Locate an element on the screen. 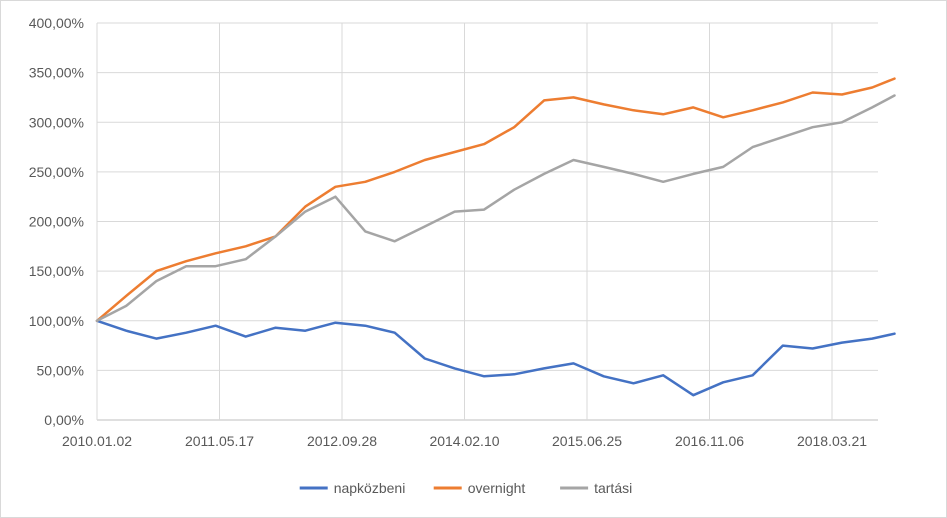 Image resolution: width=947 pixels, height=518 pixels. x-tick-label: 2016.11.06 is located at coordinates (709, 441).